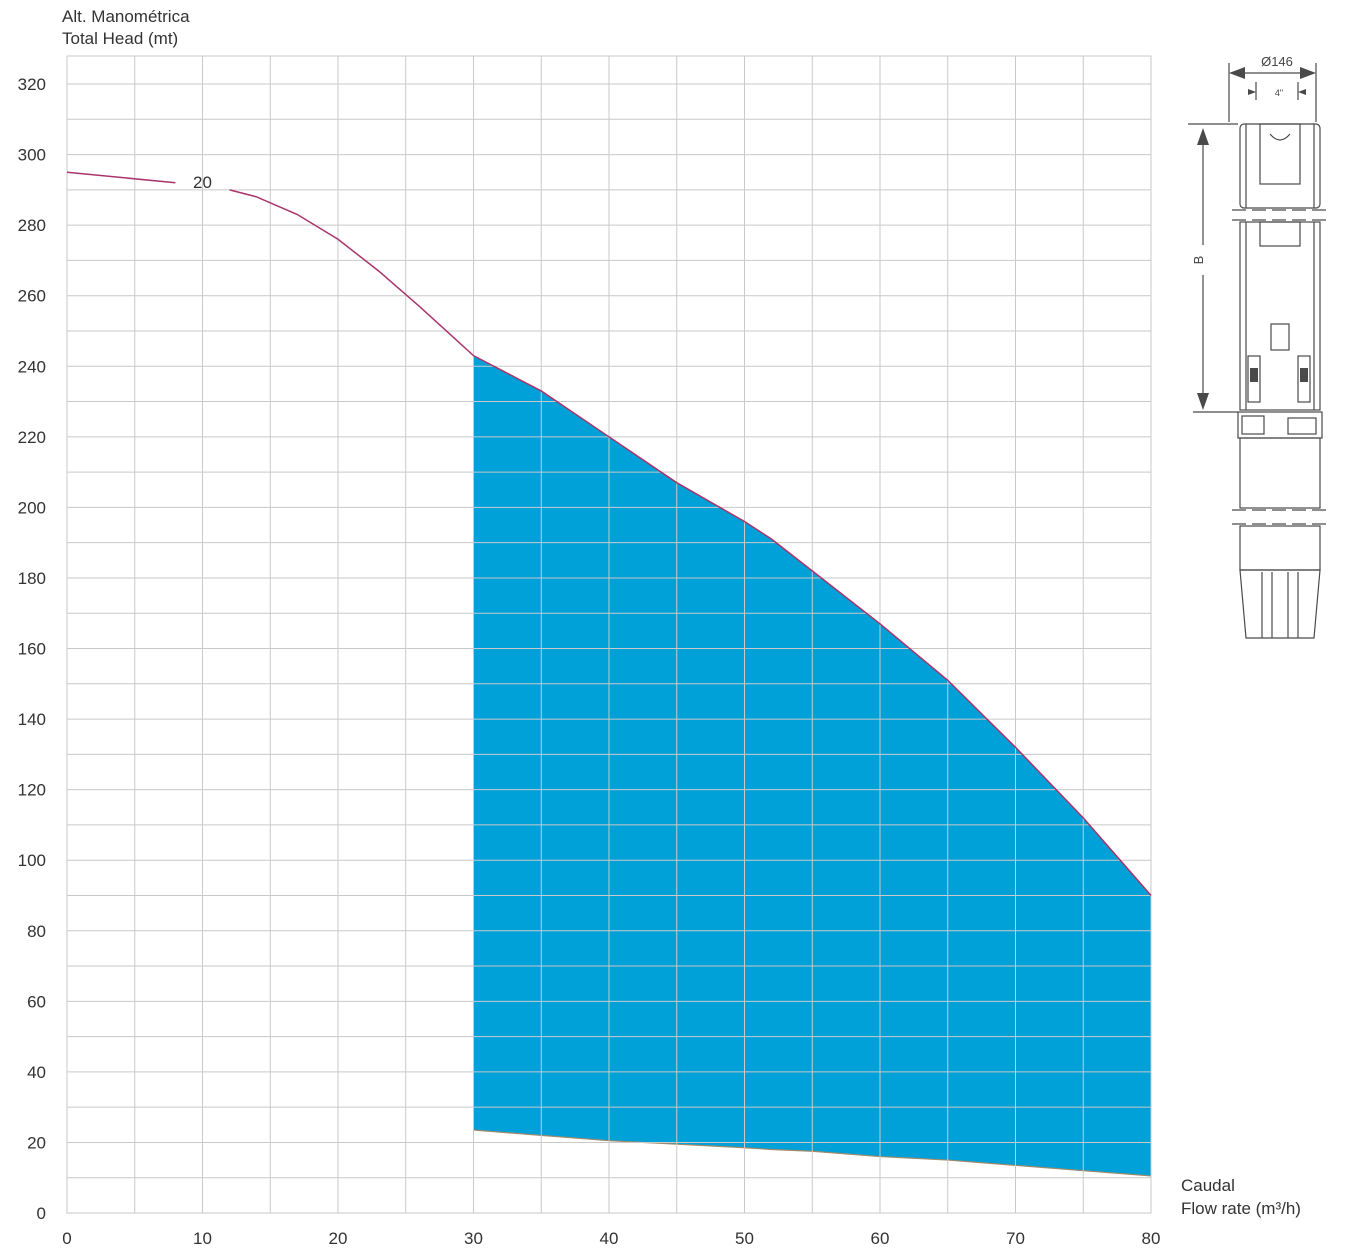 The height and width of the screenshot is (1250, 1354). Describe the element at coordinates (1280, 337) in the screenshot. I see `stage-plate` at that location.